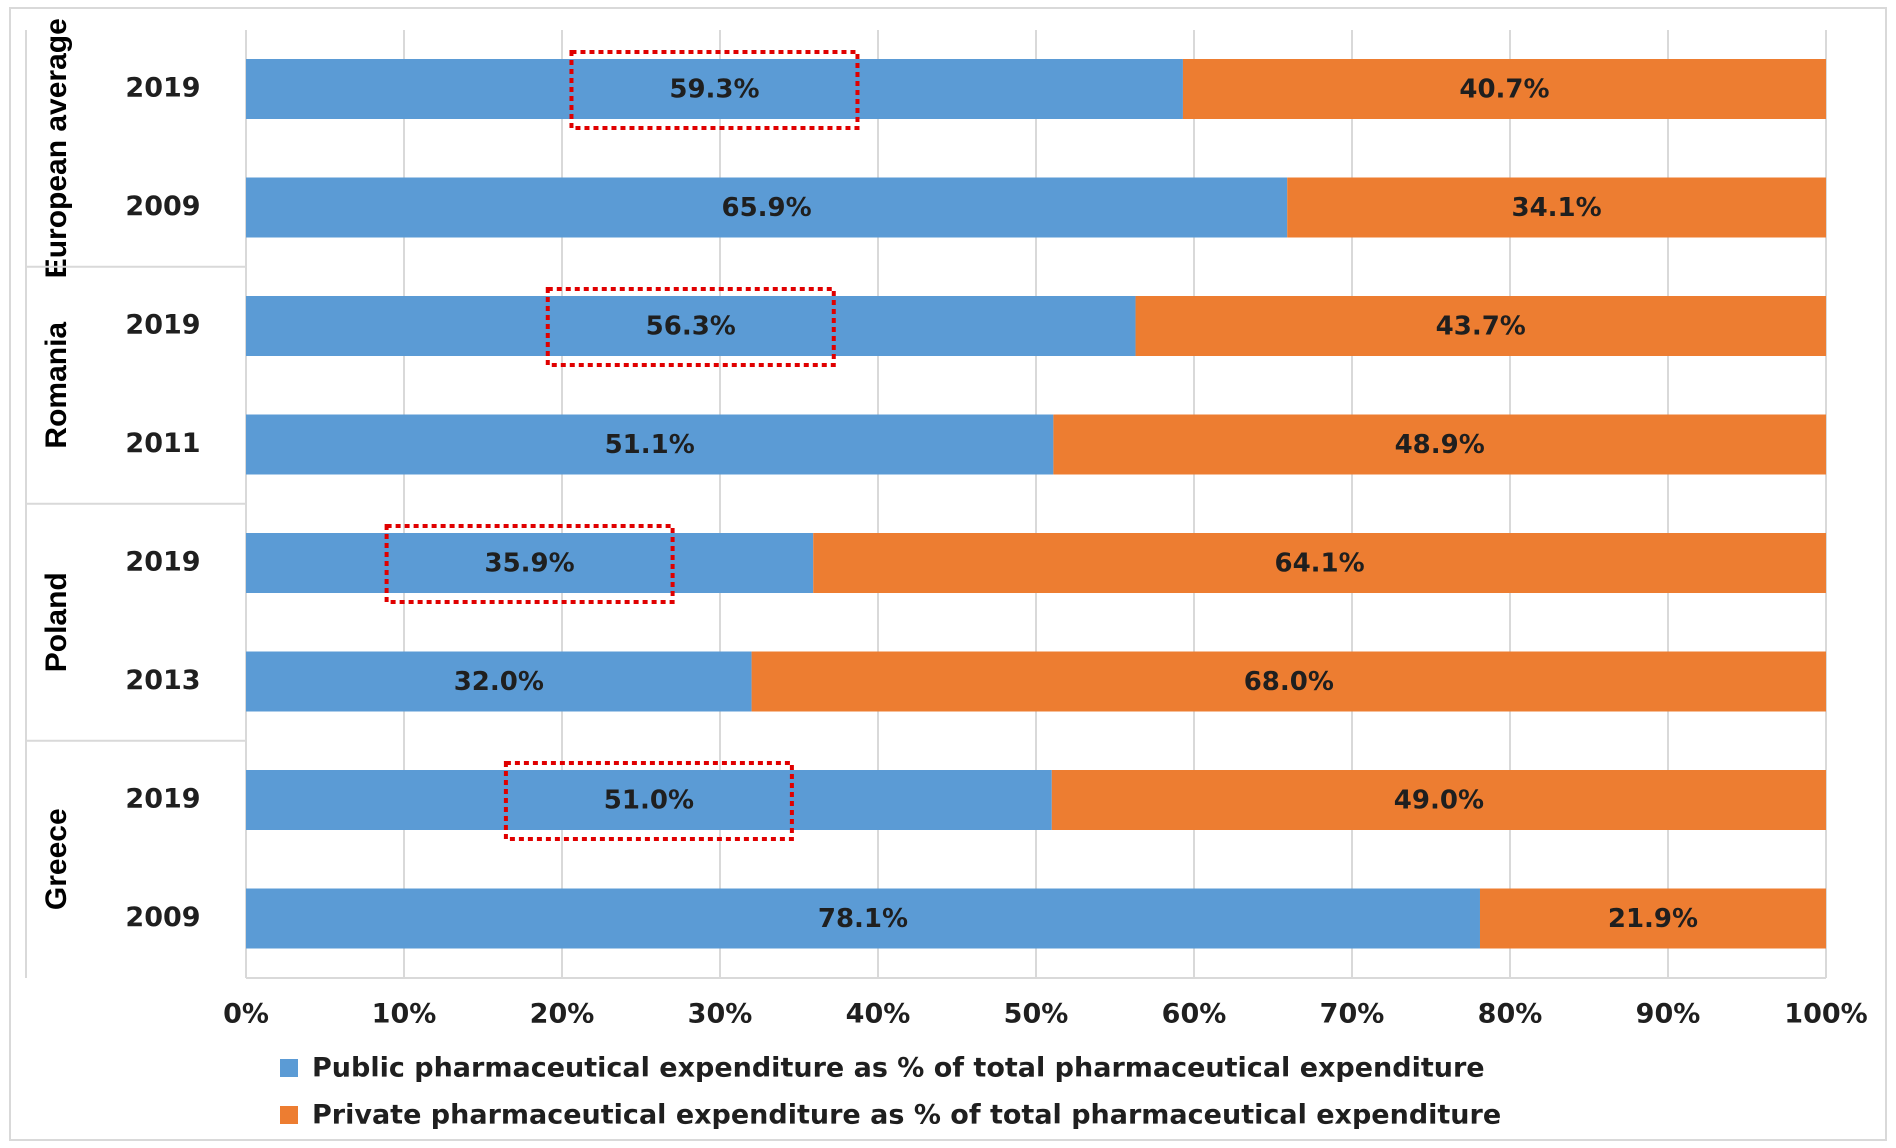  Describe the element at coordinates (246, 1014) in the screenshot. I see `x-tick-label-0: 0%` at that location.